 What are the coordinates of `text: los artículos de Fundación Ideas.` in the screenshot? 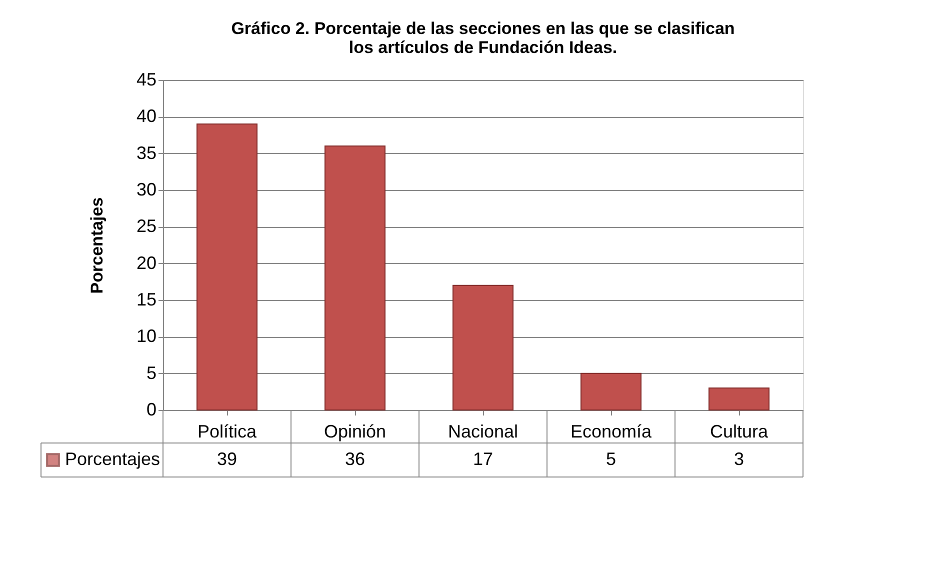 It's located at (483, 47).